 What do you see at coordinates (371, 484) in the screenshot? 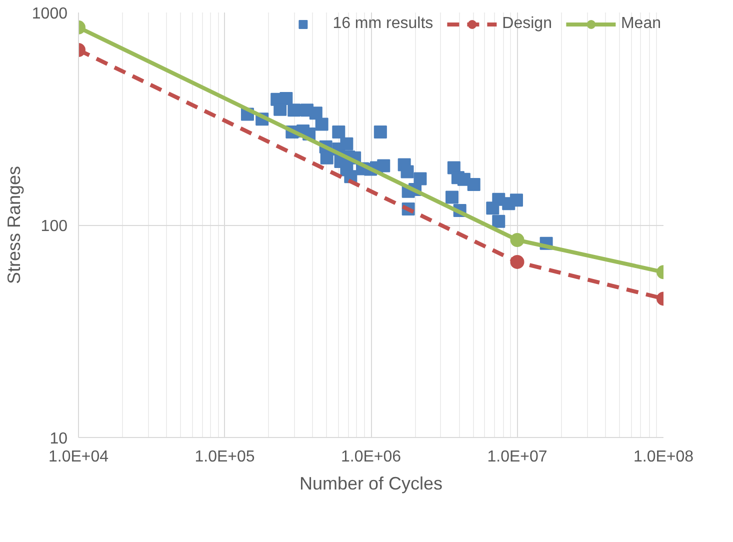
I see `x-axis-title: Number of Cycles` at bounding box center [371, 484].